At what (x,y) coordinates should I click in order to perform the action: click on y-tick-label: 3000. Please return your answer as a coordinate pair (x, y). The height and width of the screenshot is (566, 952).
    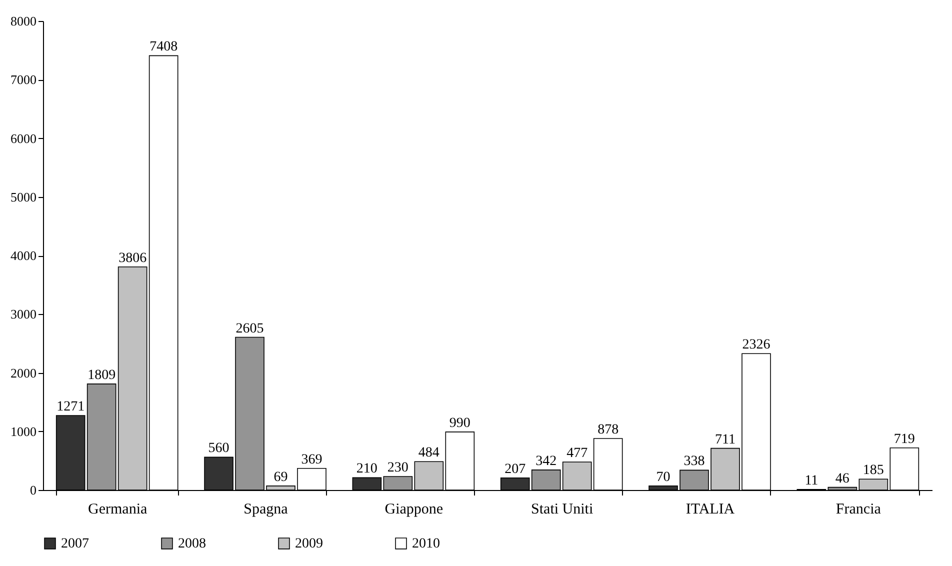
    Looking at the image, I should click on (23, 314).